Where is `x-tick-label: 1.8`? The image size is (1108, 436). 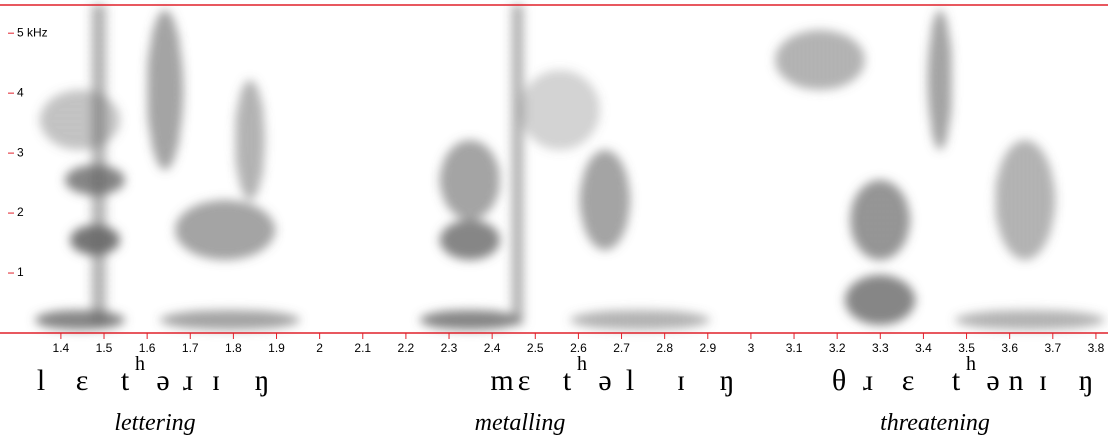 x-tick-label: 1.8 is located at coordinates (233, 348).